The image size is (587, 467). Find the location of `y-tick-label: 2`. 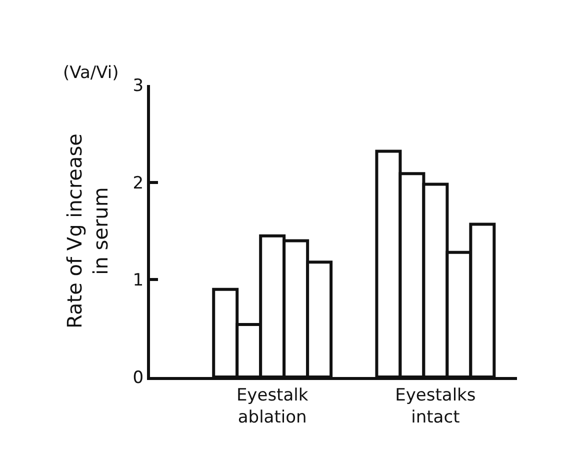

y-tick-label: 2 is located at coordinates (138, 183).